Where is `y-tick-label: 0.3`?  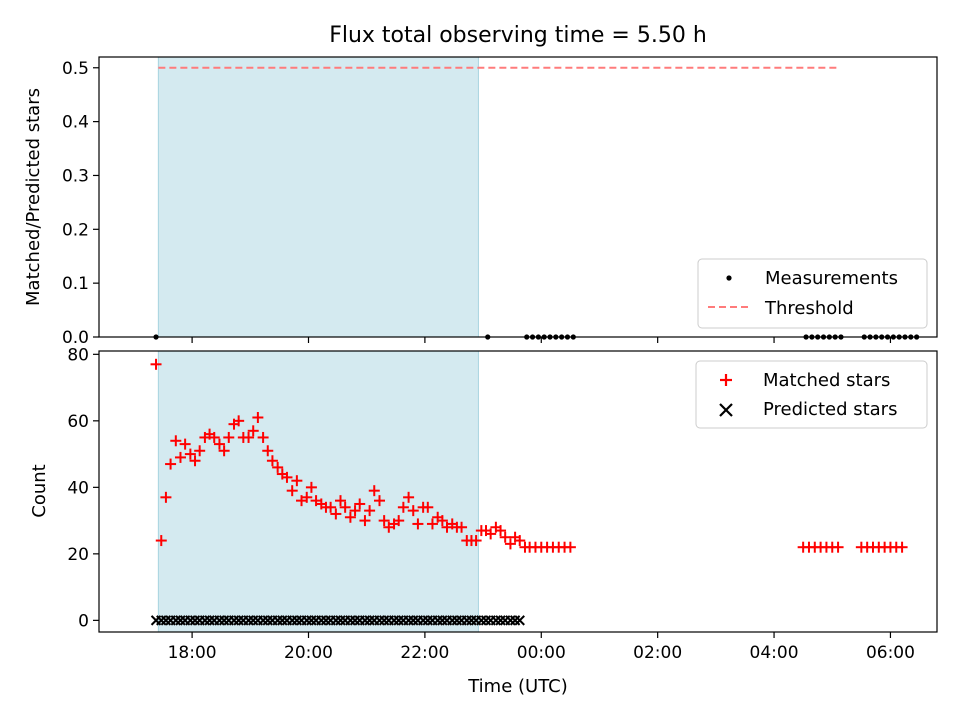
y-tick-label: 0.3 is located at coordinates (75, 176).